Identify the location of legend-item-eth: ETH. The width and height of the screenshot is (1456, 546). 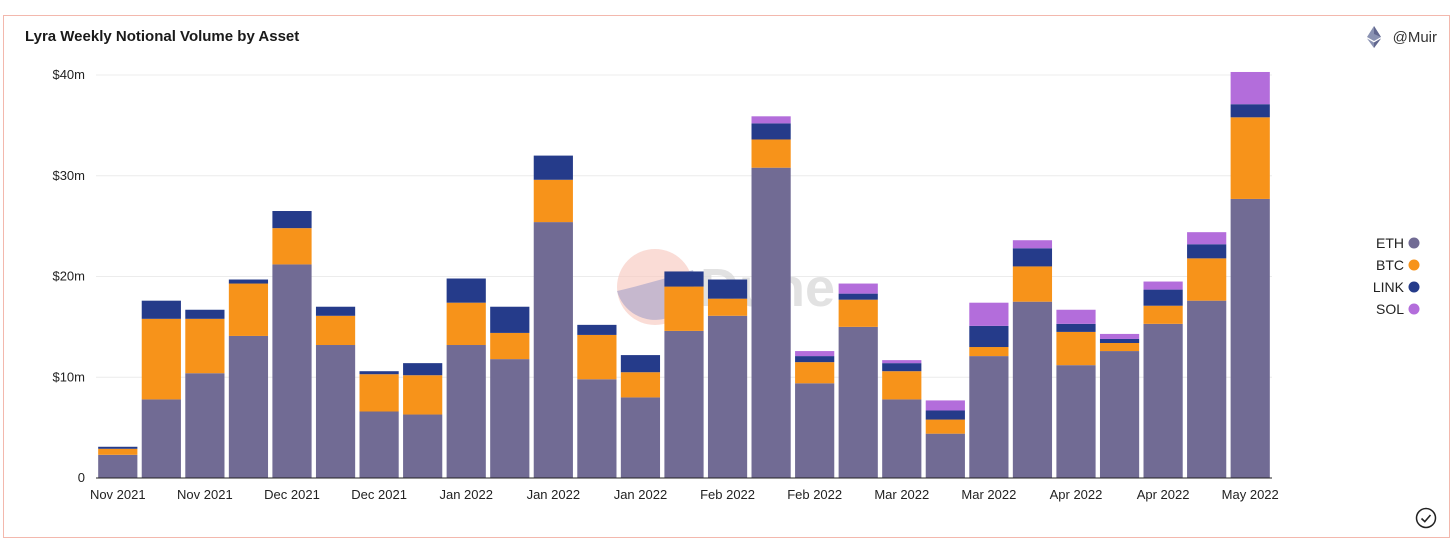
(1398, 243).